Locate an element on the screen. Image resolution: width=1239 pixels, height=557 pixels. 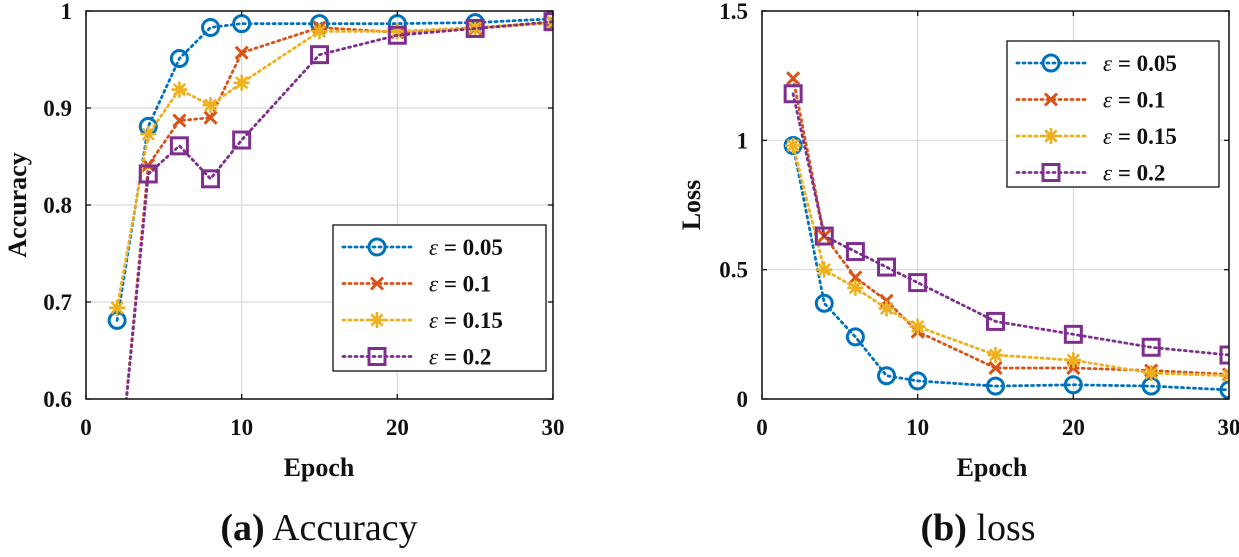
y-tick-label: 0.6 is located at coordinates (57, 399).